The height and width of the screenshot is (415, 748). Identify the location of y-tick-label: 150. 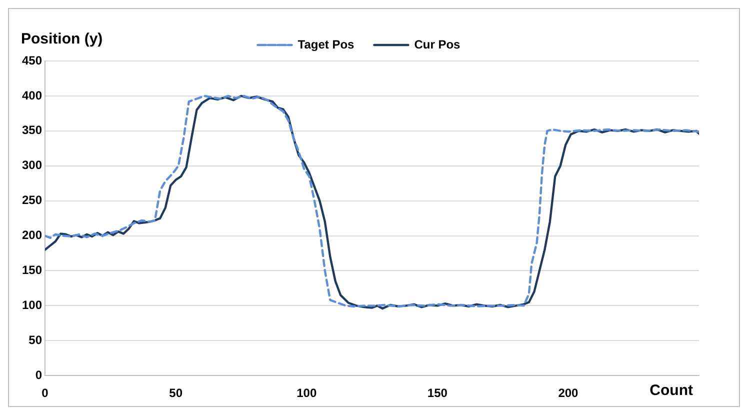
(32, 270).